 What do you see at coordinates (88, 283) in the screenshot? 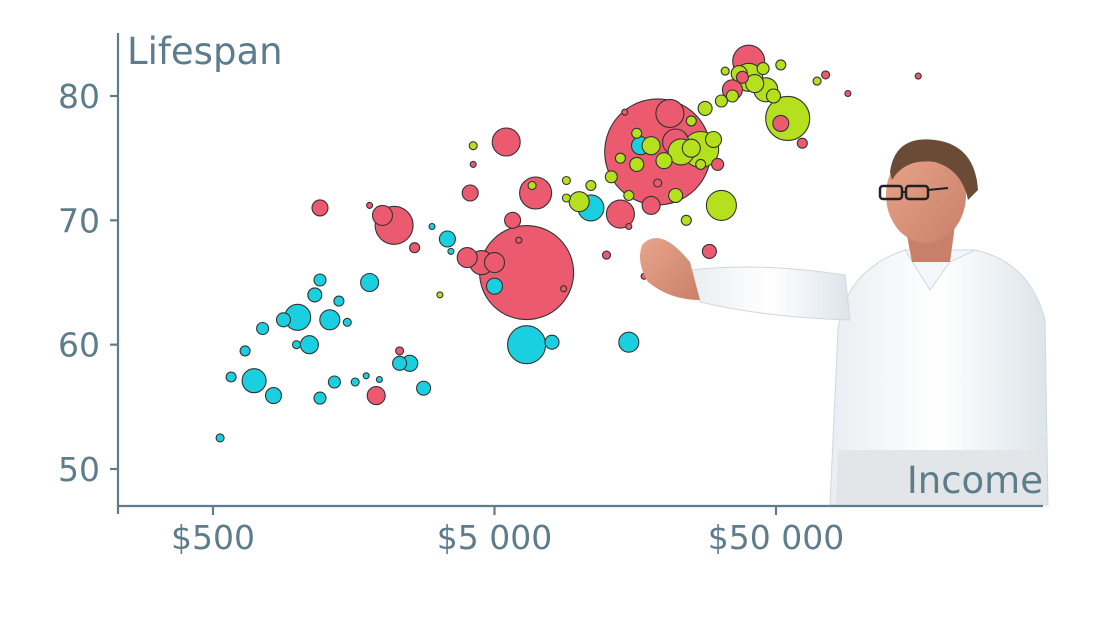
I see `y-axis-ticks: 50 60 70 80` at bounding box center [88, 283].